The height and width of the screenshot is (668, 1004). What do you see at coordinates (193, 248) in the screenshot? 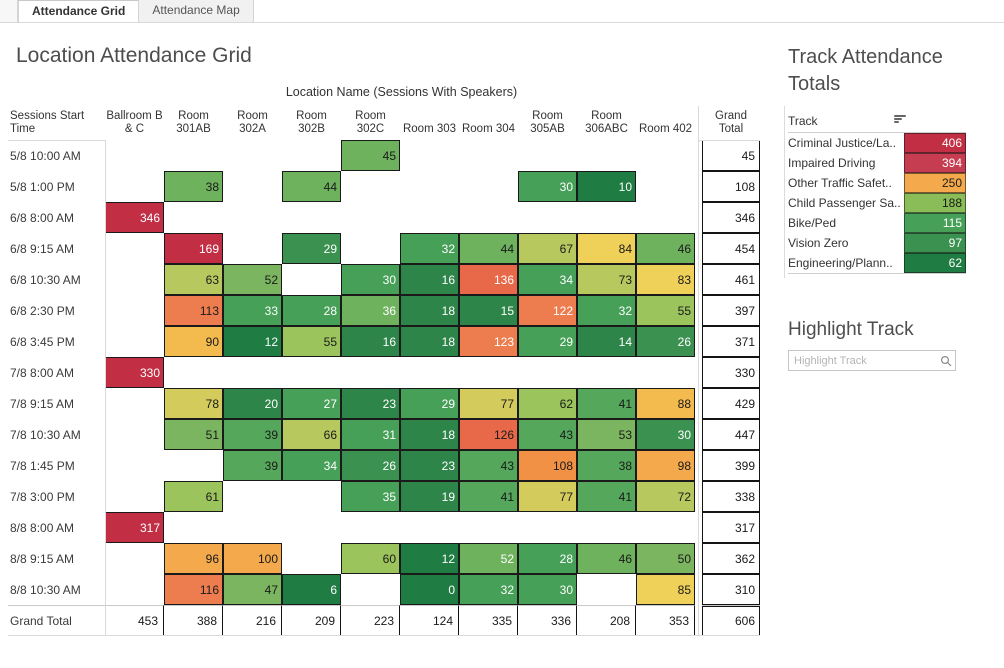
I see `grid-cell: 169` at bounding box center [193, 248].